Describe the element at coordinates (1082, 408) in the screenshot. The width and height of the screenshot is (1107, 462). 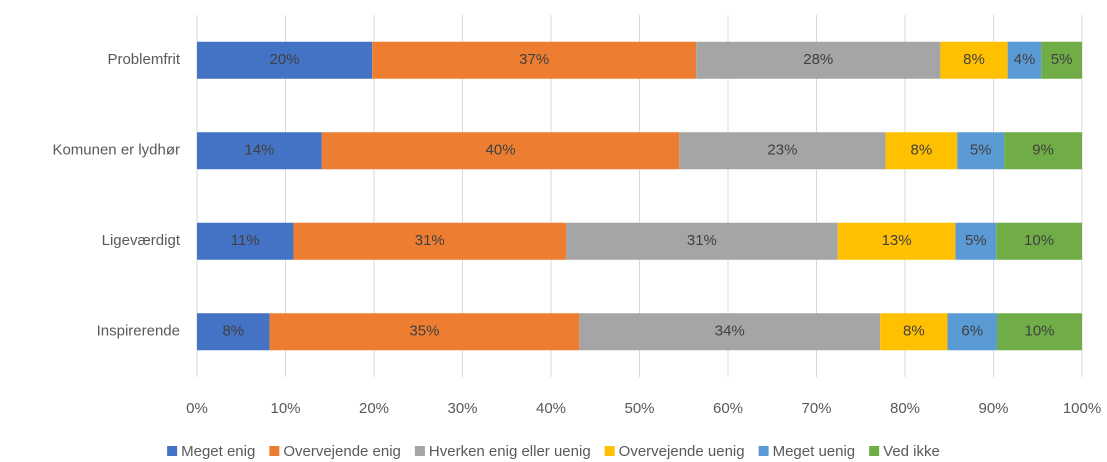
I see `x-tick-label: 100%` at that location.